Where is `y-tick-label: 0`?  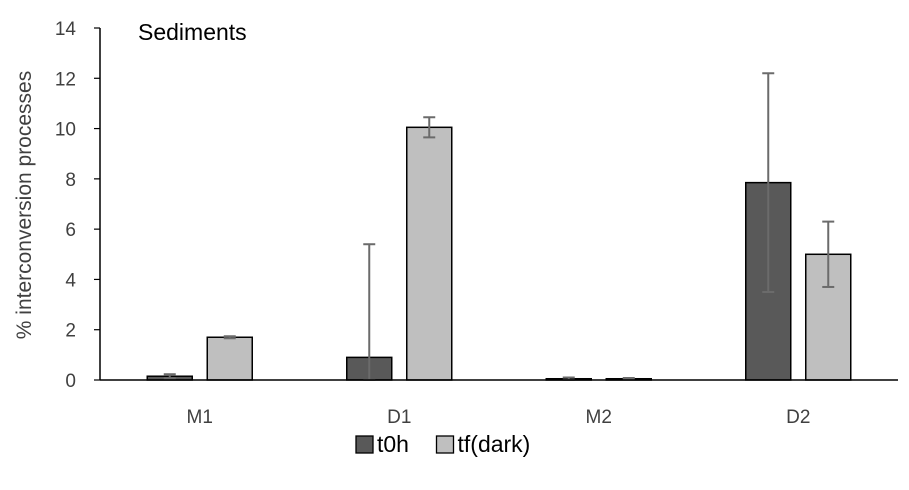
y-tick-label: 0 is located at coordinates (70, 381).